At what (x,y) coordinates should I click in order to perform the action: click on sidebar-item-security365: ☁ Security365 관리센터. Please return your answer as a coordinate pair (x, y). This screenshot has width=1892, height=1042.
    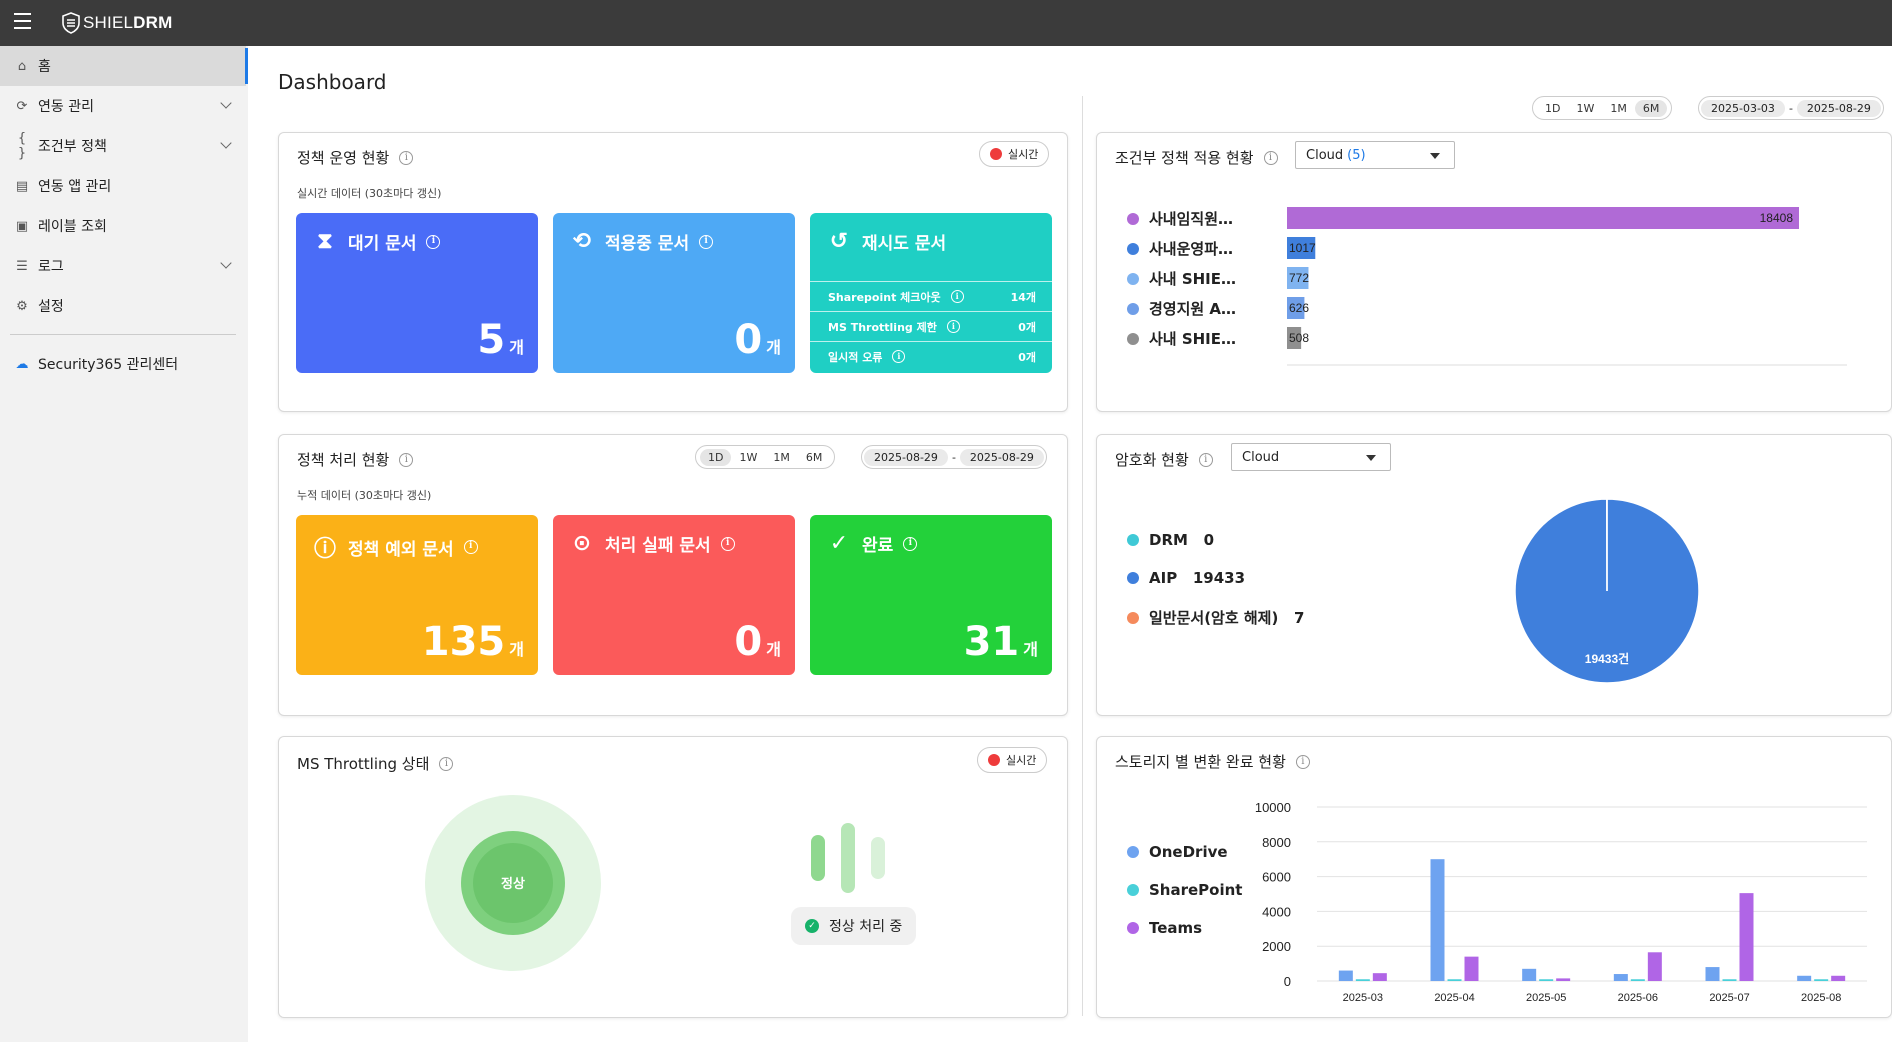
    Looking at the image, I should click on (123, 364).